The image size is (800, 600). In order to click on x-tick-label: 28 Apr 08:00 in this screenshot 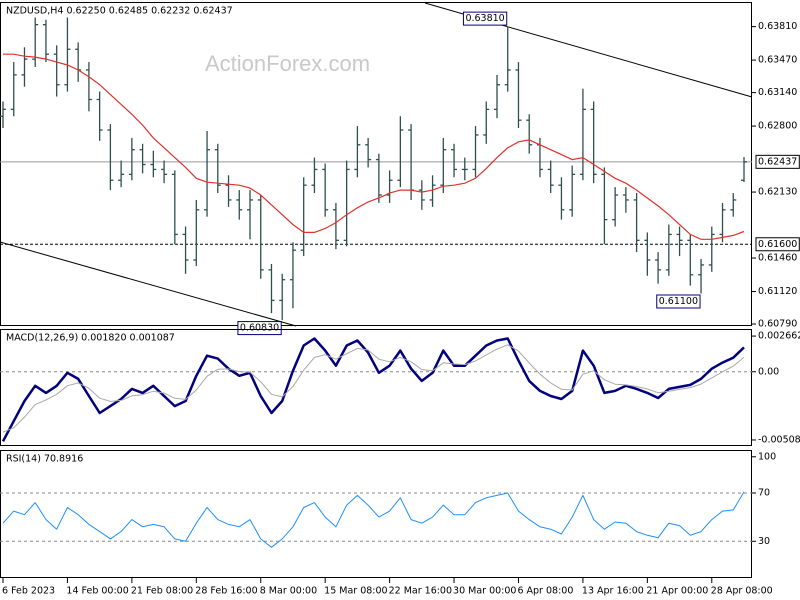, I will do `click(742, 591)`.